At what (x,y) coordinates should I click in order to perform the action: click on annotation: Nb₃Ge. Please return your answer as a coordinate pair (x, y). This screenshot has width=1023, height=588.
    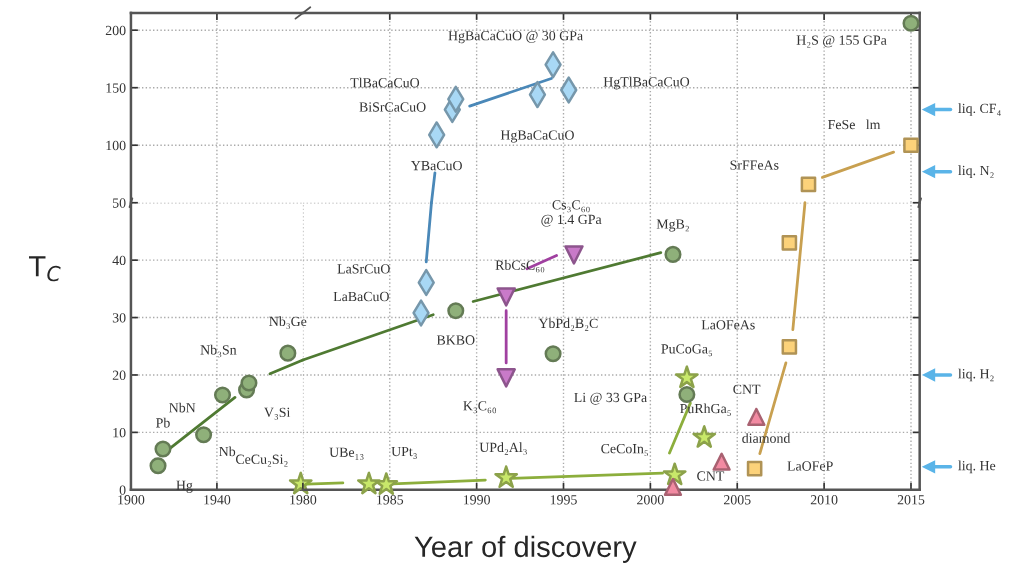
    Looking at the image, I should click on (288, 322).